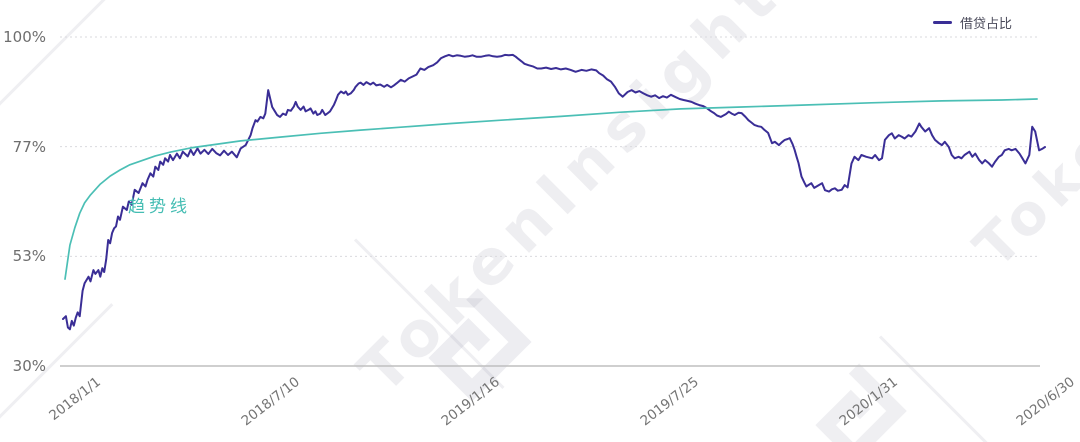 This screenshot has width=1080, height=442. What do you see at coordinates (75, 399) in the screenshot?
I see `x-axis-tick-label: 2018/1/1` at bounding box center [75, 399].